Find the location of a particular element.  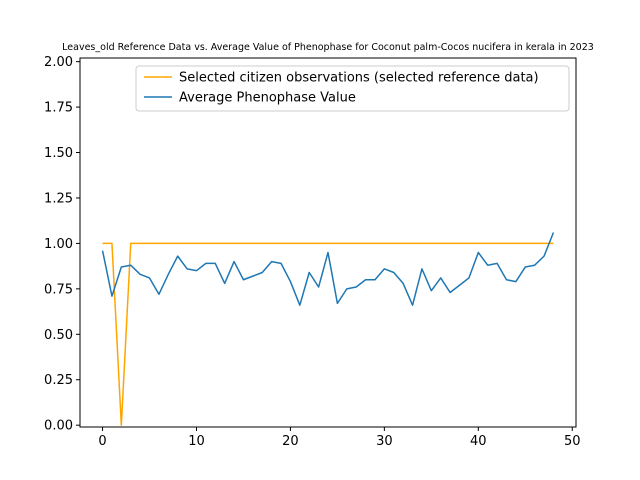

series-line-average is located at coordinates (328, 269).